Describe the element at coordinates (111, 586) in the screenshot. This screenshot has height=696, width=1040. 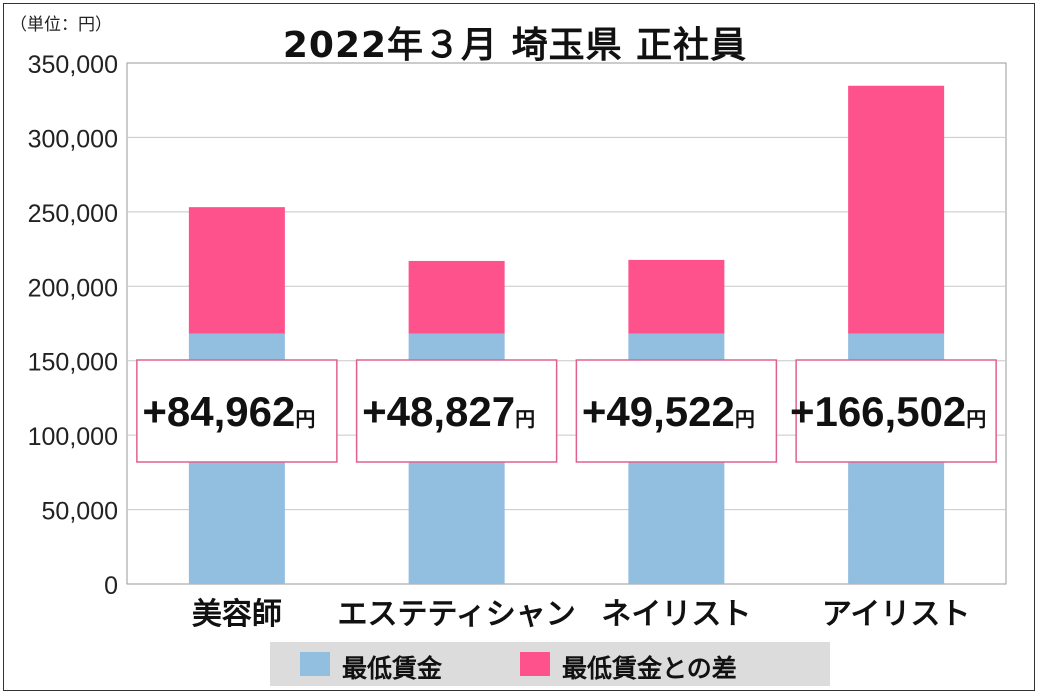
I see `y-tick-label: 0` at that location.